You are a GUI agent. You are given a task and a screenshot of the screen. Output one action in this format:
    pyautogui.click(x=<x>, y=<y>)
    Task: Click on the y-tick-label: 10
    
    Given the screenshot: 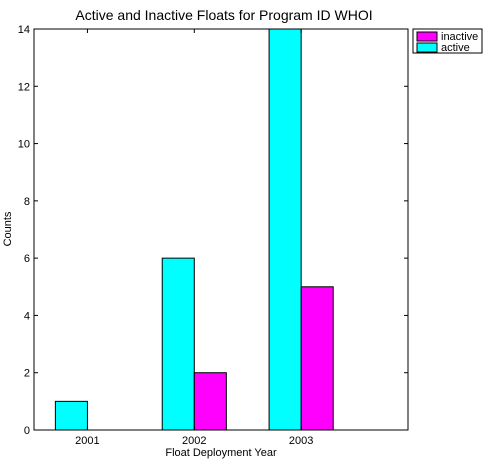 What is the action you would take?
    pyautogui.click(x=24, y=145)
    